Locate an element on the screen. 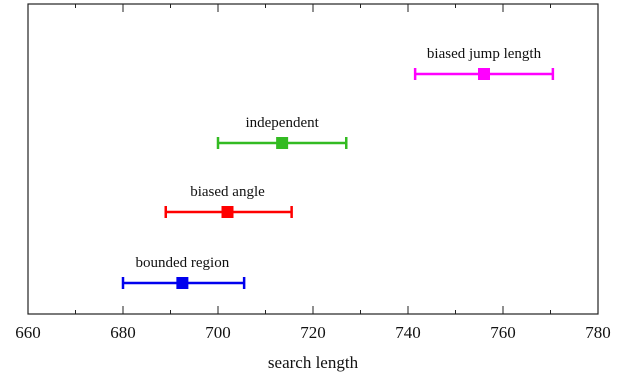  x-tick-label: 680 is located at coordinates (123, 332).